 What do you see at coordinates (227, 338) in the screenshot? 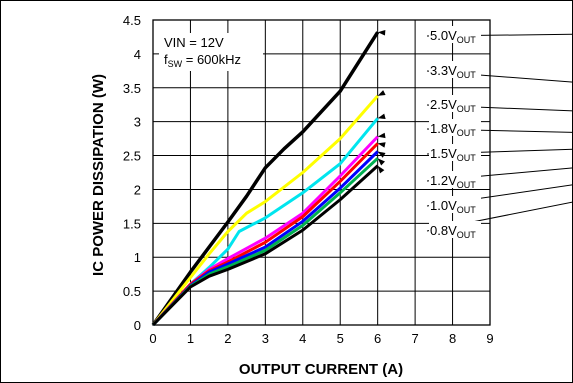
I see `x-tick-label: 2` at bounding box center [227, 338].